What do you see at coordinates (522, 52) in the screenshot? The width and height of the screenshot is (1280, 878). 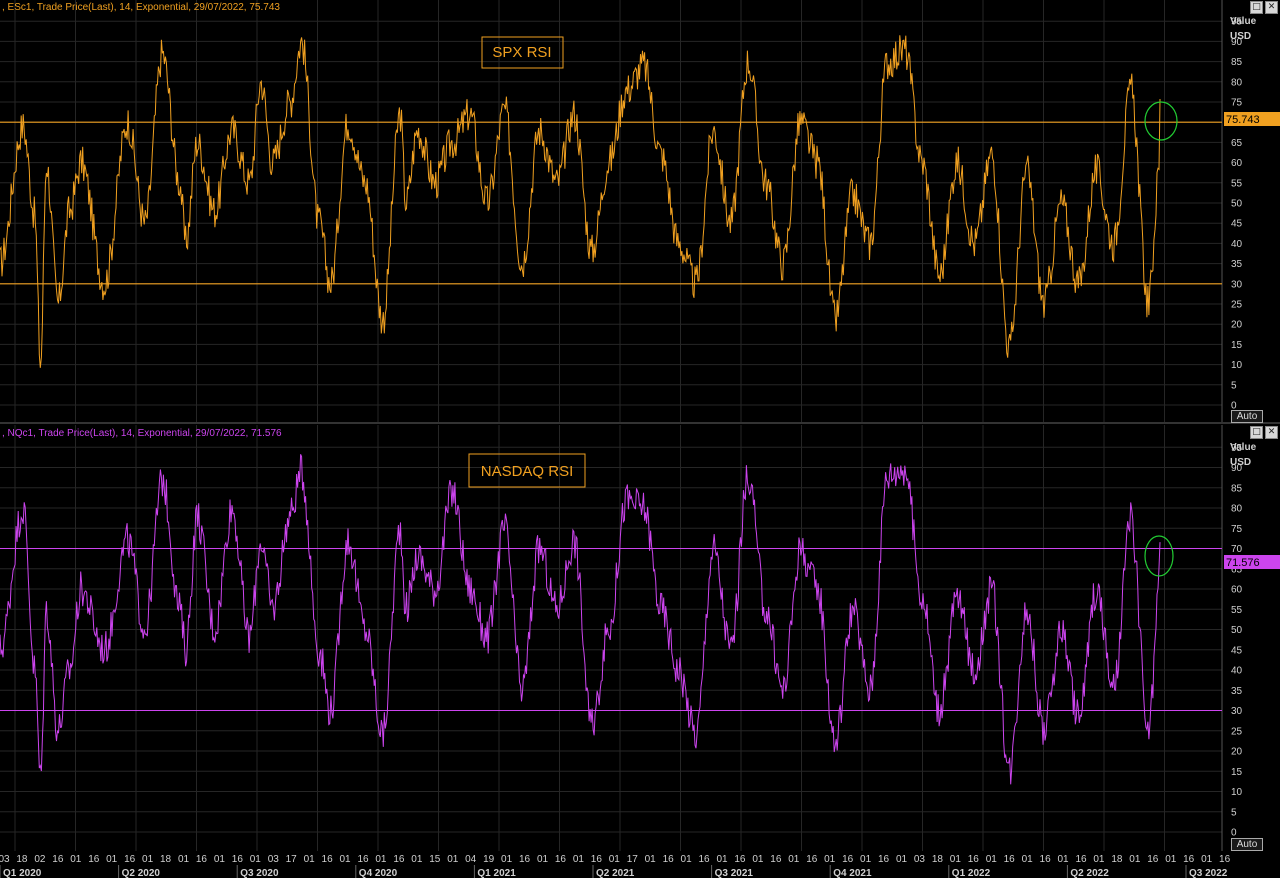 I see `spx-title-box` at bounding box center [522, 52].